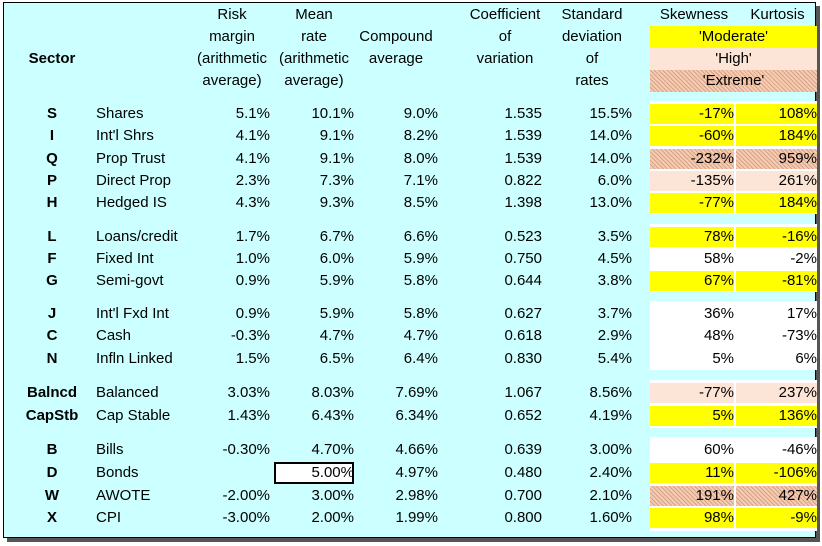  I want to click on skewness-value: 67%, so click(692, 281).